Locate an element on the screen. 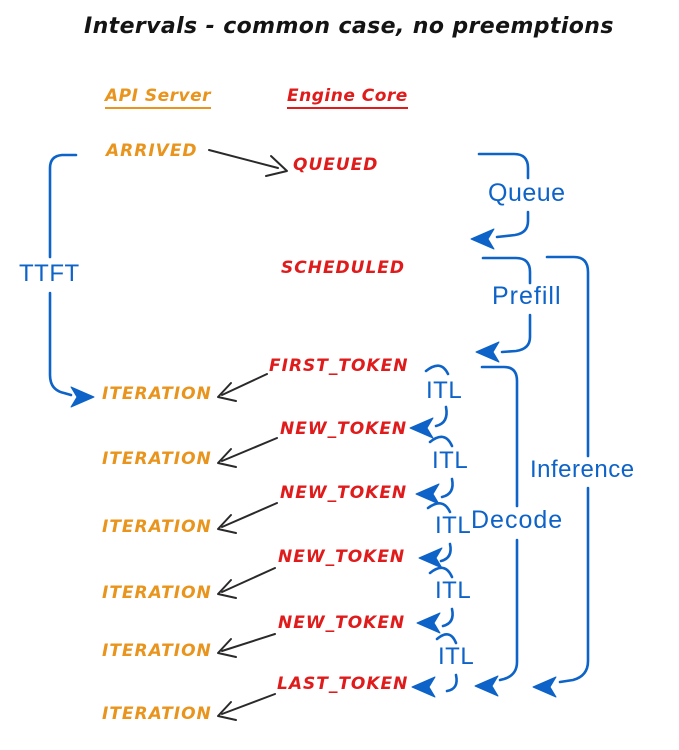 The image size is (679, 750). api-server-header: API Server is located at coordinates (158, 98).